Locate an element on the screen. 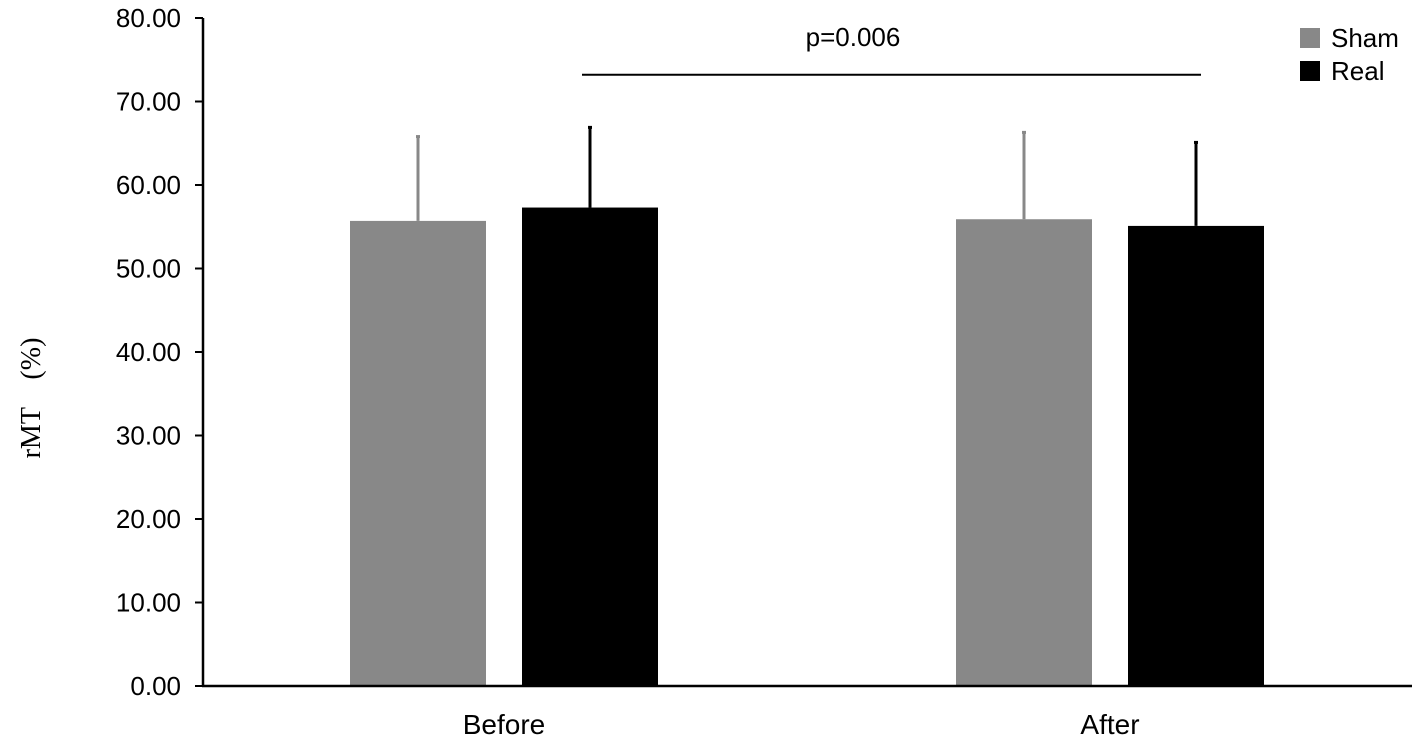 The width and height of the screenshot is (1418, 742). significance-label: p=0.006 is located at coordinates (853, 37).